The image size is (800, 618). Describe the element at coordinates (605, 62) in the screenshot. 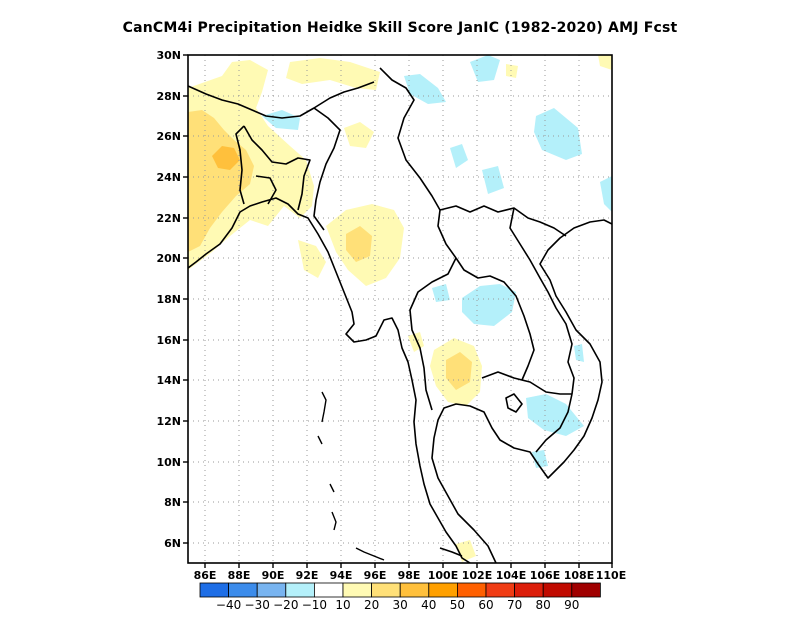

I see `shade-china-east` at that location.